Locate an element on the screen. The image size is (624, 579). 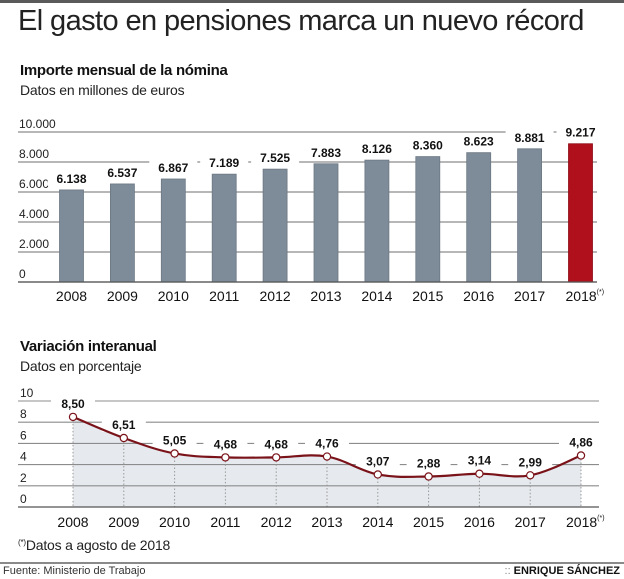
footnote-marker: (*) is located at coordinates (22, 542).